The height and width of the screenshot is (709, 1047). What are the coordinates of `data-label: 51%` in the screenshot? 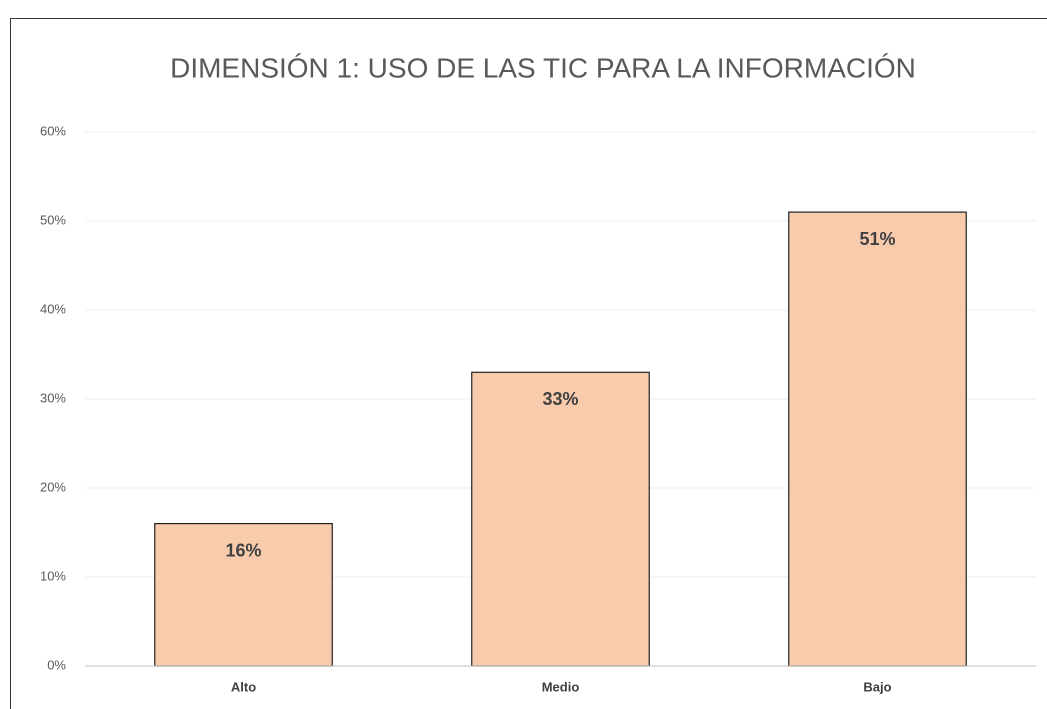 It's located at (877, 239).